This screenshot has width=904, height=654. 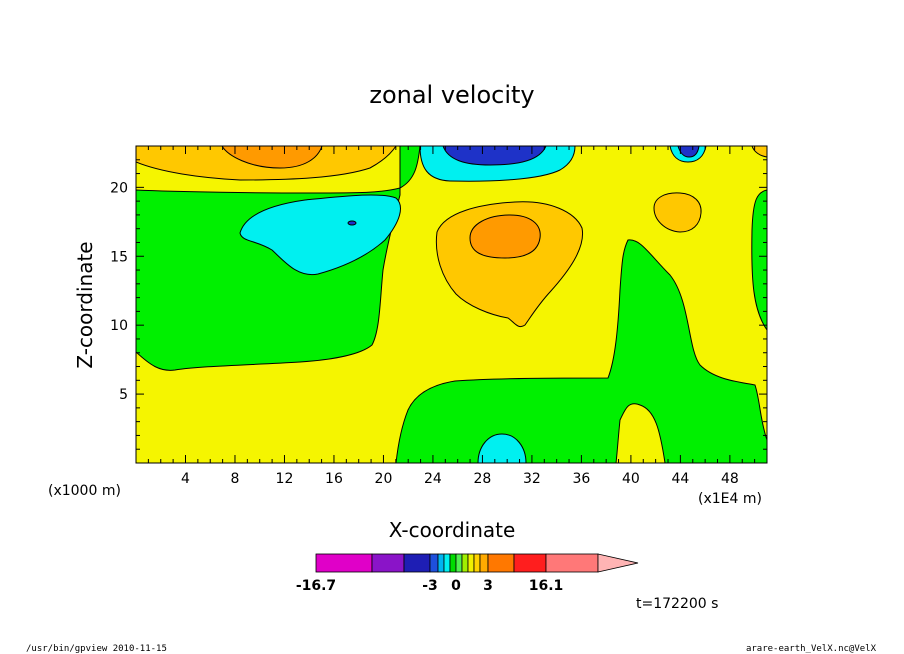 I want to click on x-tick-labels: 4 8 12 16 20 24 28 32 36 40 44 48, so click(x=460, y=479).